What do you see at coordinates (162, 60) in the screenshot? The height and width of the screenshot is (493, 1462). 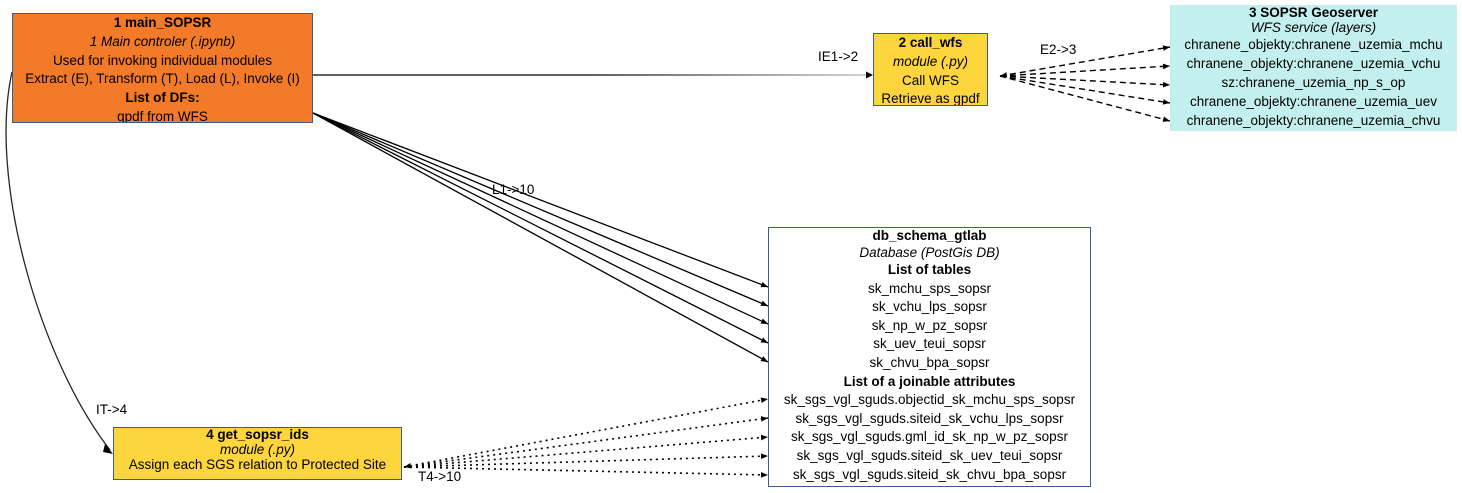 I see `node-text: Used for invoking individual modules` at bounding box center [162, 60].